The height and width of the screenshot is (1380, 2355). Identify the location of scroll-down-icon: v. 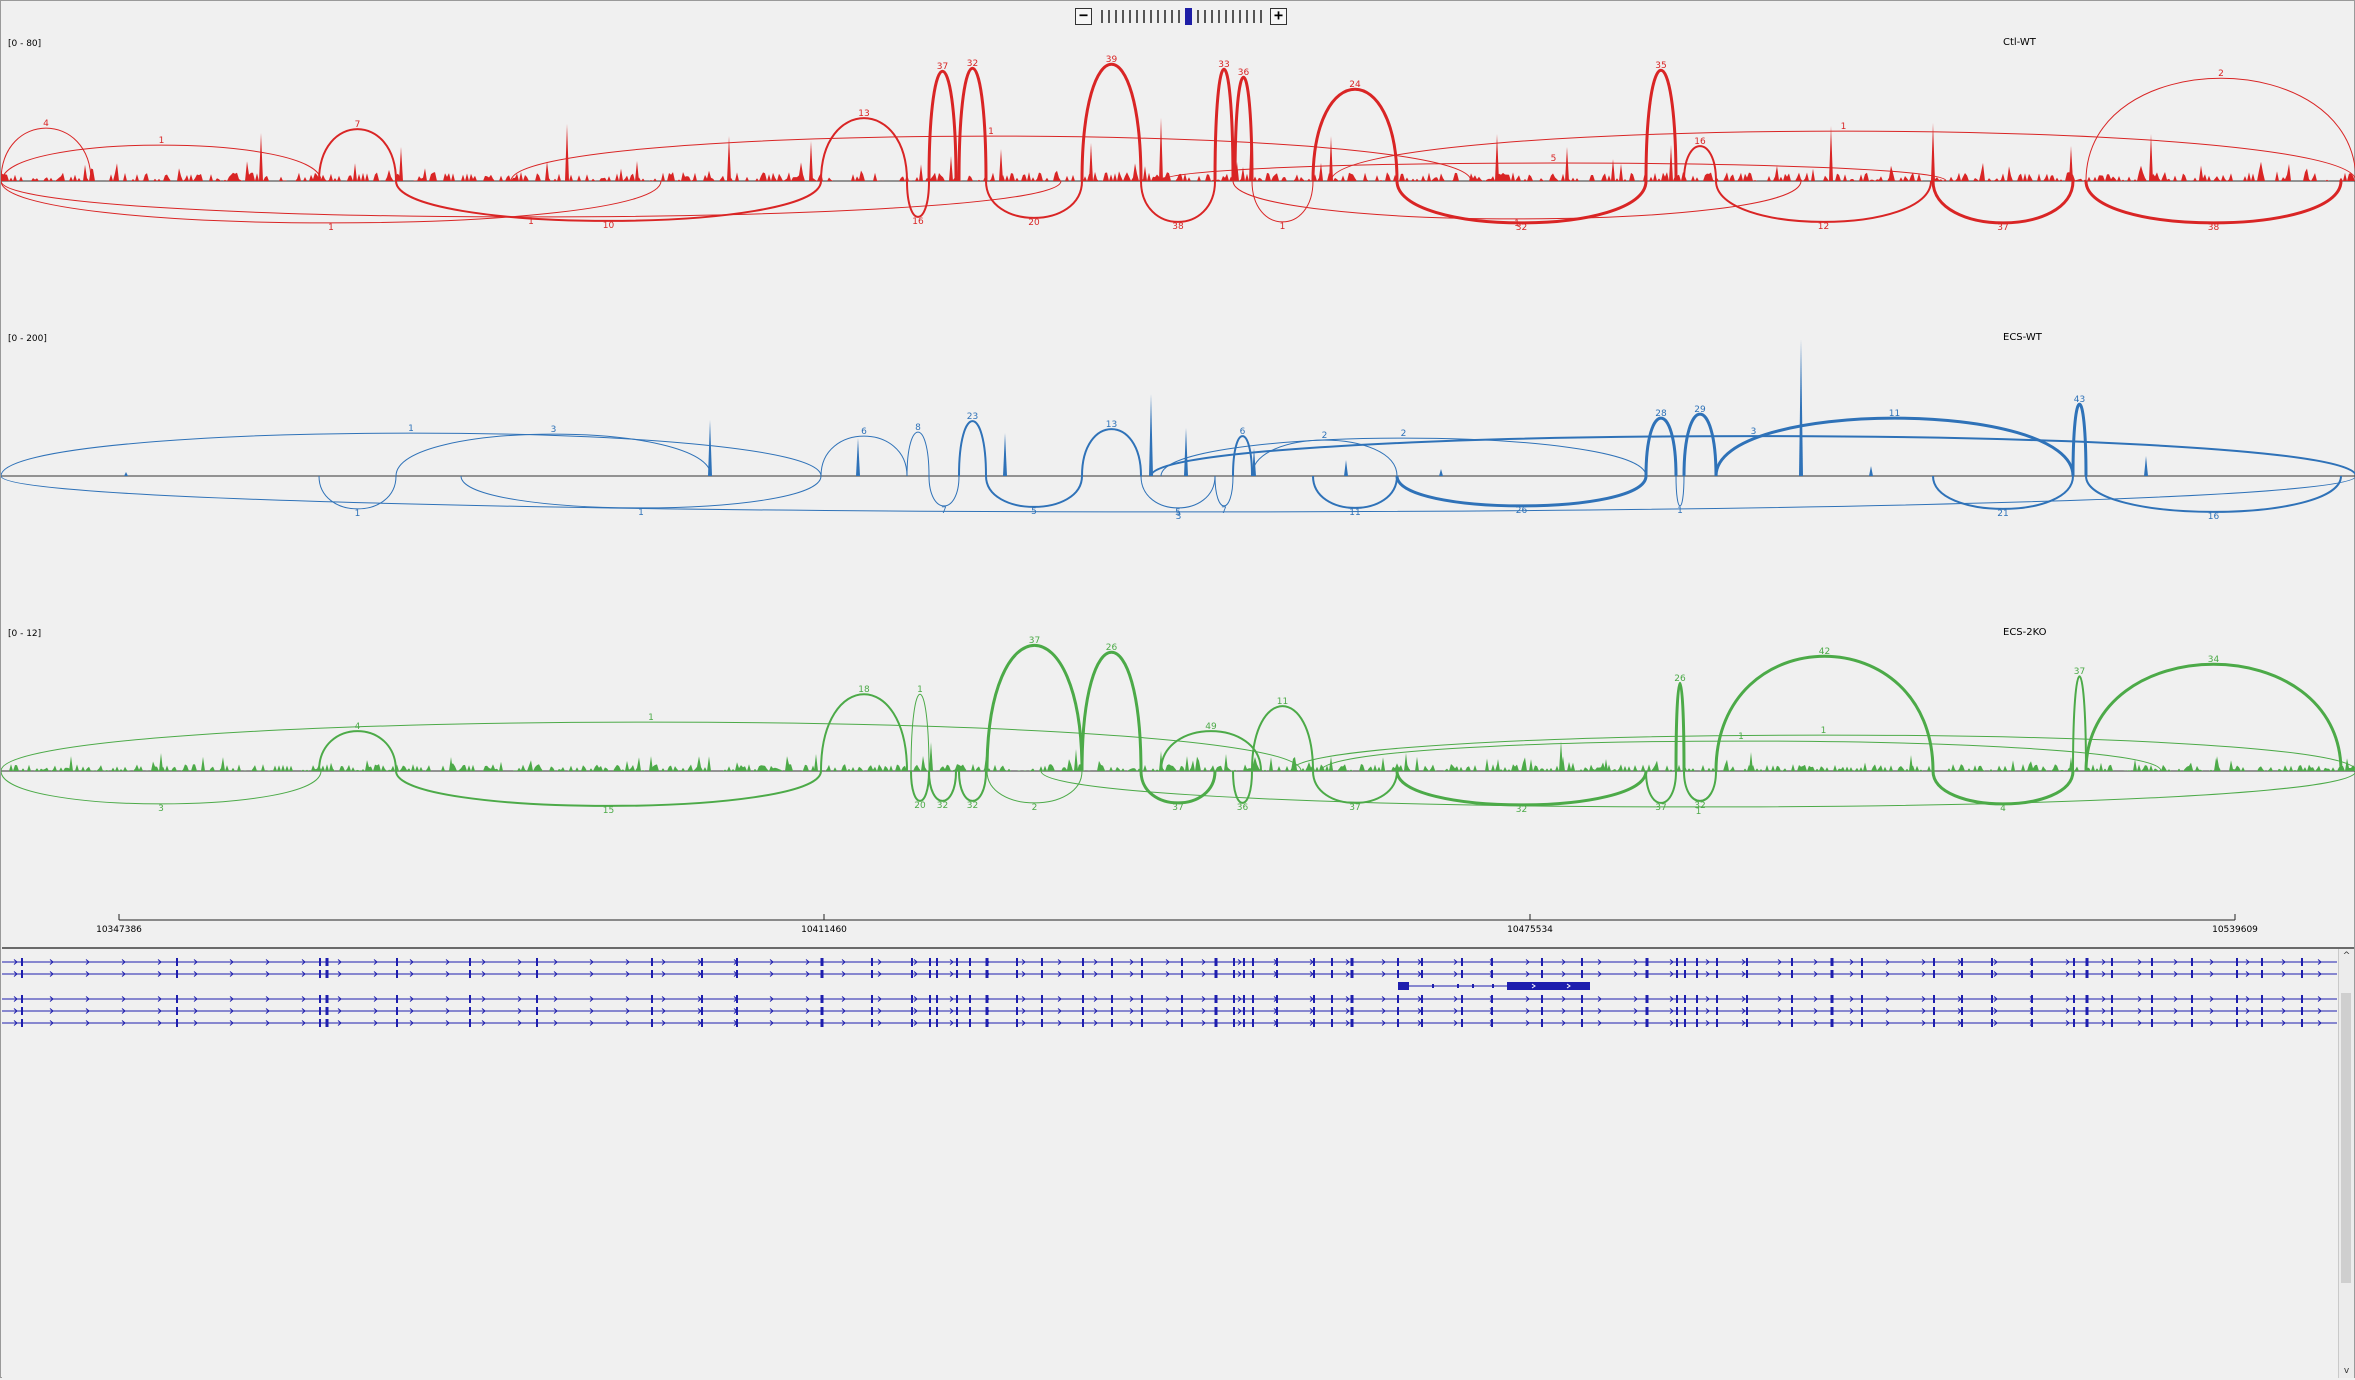
(2346, 1371).